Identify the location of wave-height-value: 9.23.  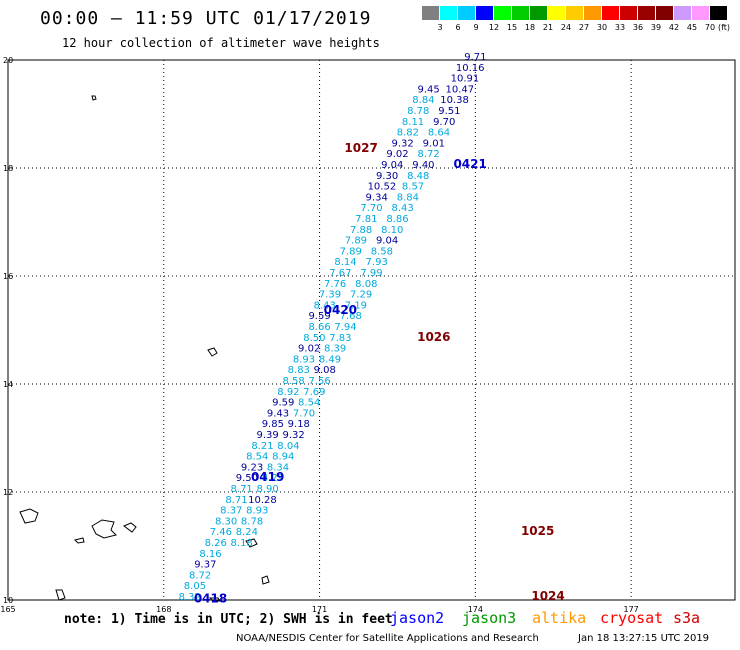
(252, 467).